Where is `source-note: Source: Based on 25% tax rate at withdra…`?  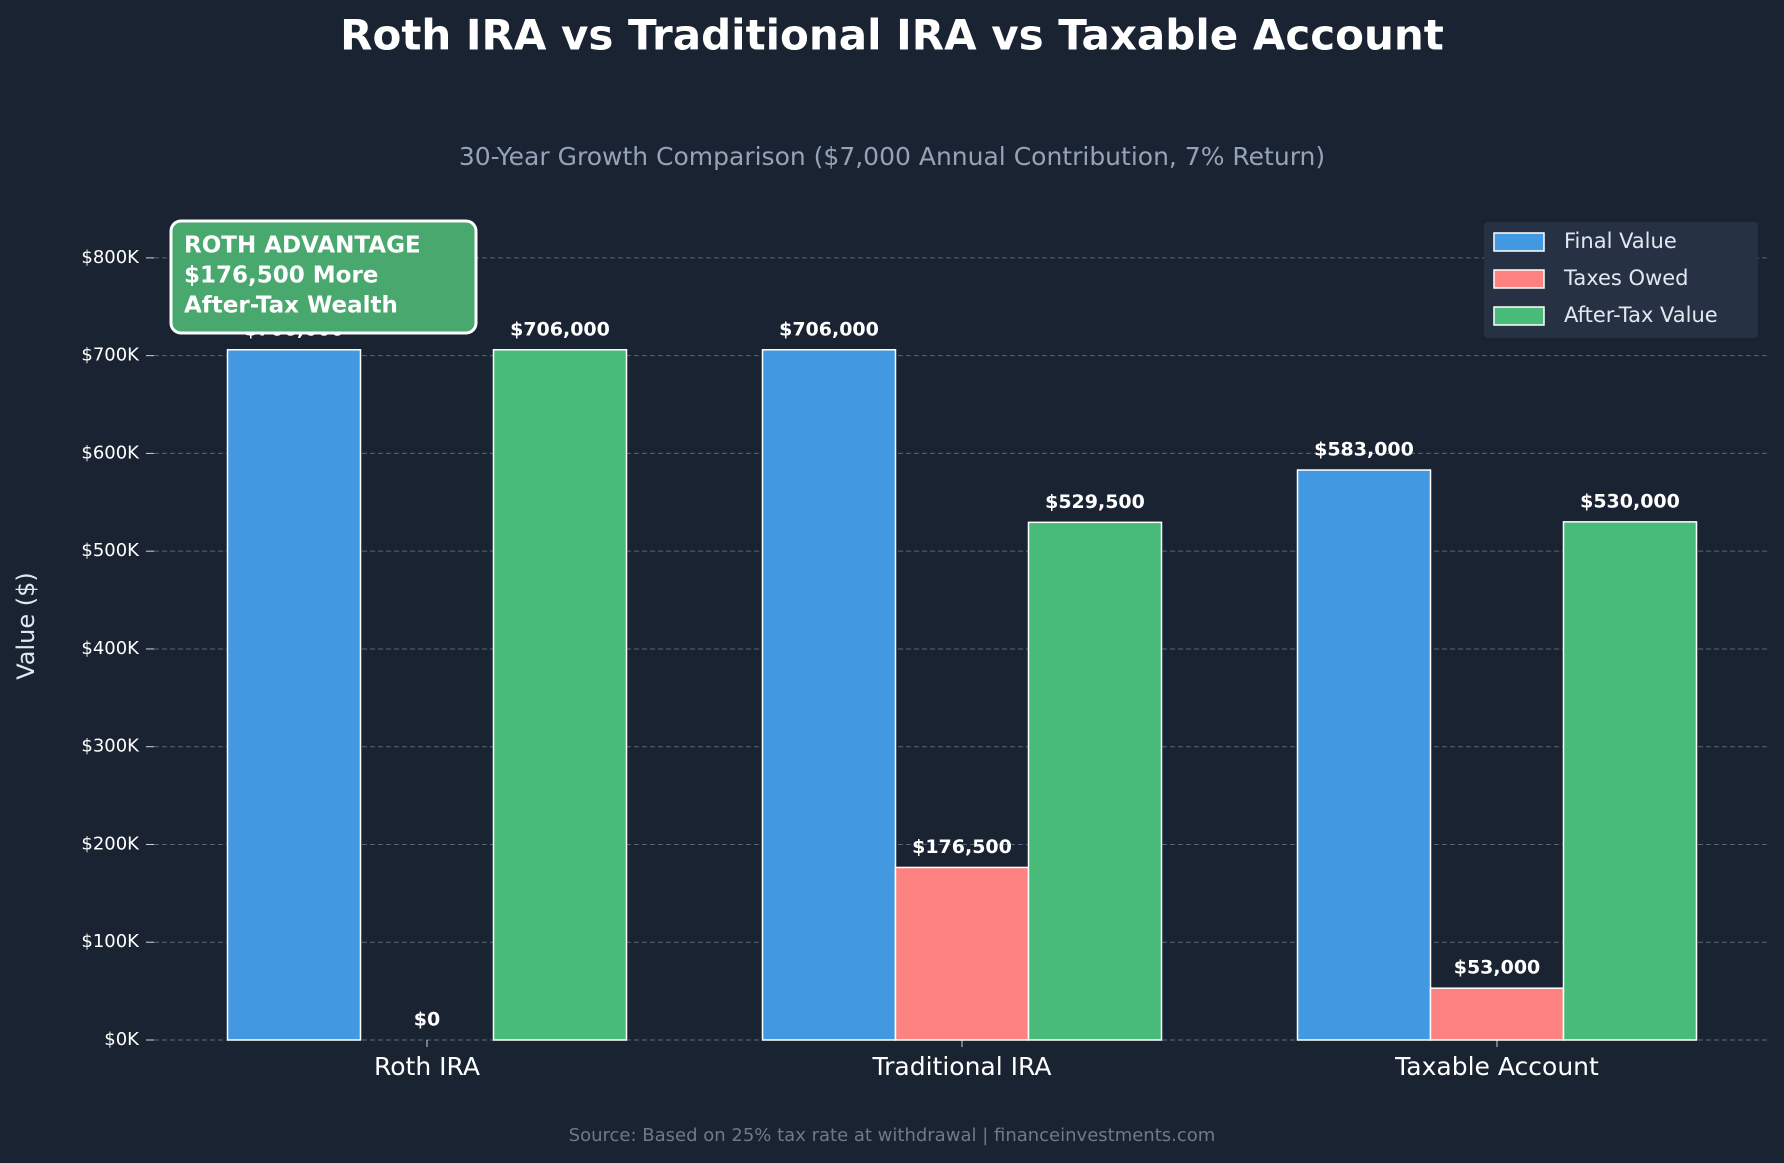
source-note: Source: Based on 25% tax rate at withdra… is located at coordinates (892, 1135).